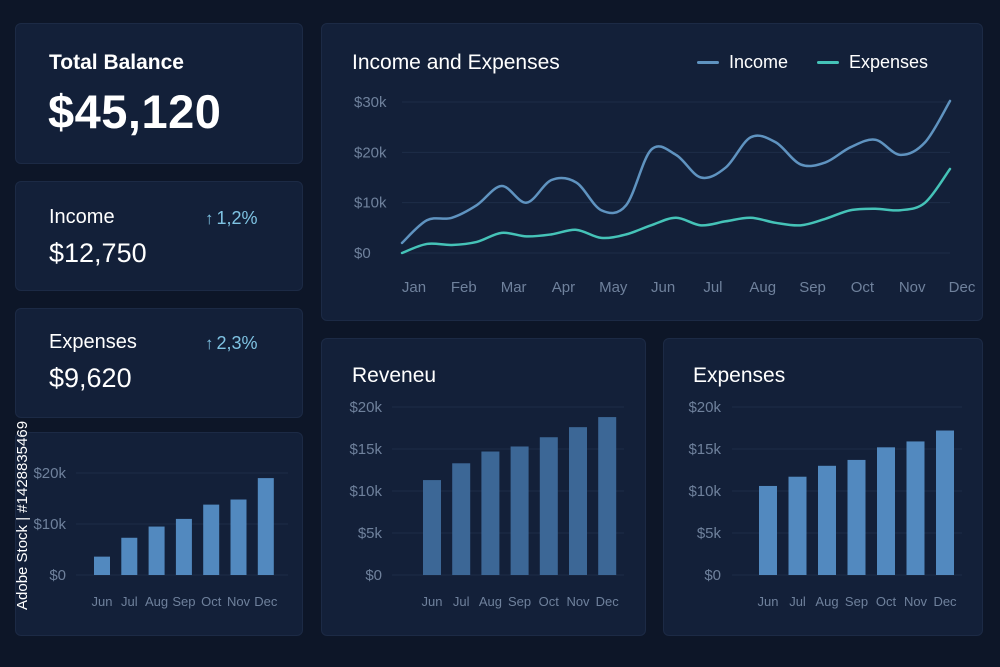  I want to click on total-balance-label: Total Balance, so click(116, 62).